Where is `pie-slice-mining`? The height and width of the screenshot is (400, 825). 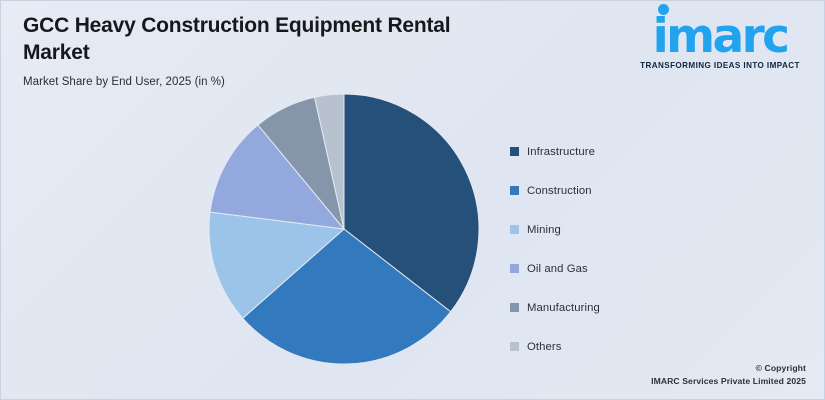
pie-slice-mining is located at coordinates (277, 265).